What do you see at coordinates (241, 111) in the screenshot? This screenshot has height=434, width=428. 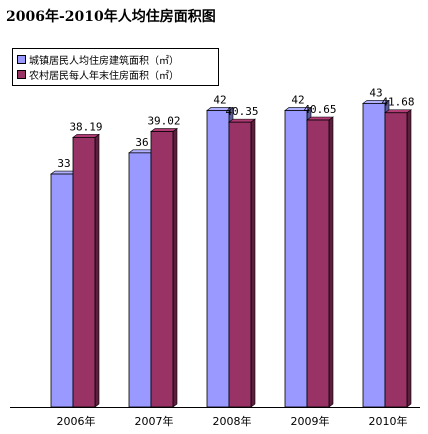 I see `value-label-rural-2: 40.35` at bounding box center [241, 111].